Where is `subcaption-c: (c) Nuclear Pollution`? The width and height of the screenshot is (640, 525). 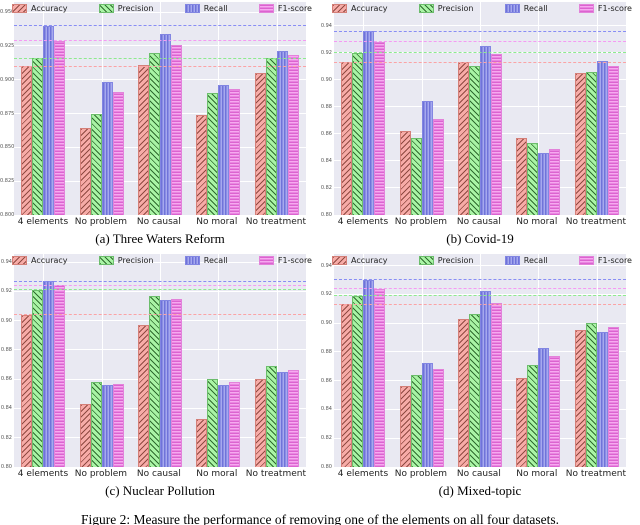
subcaption-c: (c) Nuclear Pollution is located at coordinates (160, 490).